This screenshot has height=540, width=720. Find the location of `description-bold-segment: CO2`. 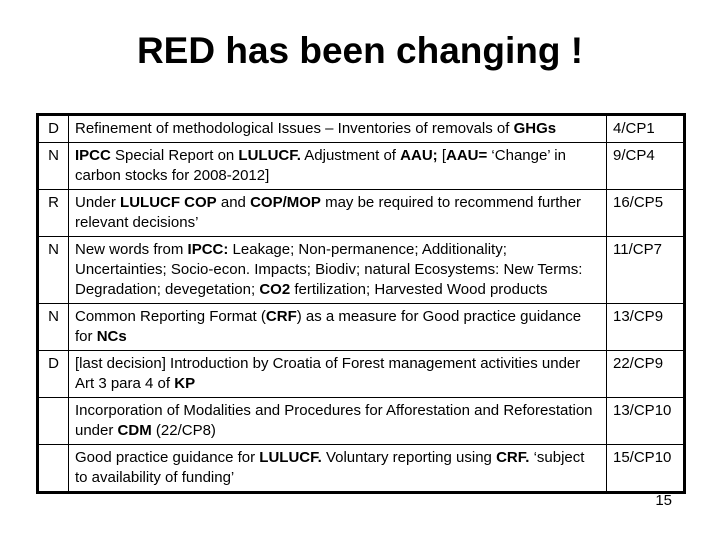

description-bold-segment: CO2 is located at coordinates (275, 289).